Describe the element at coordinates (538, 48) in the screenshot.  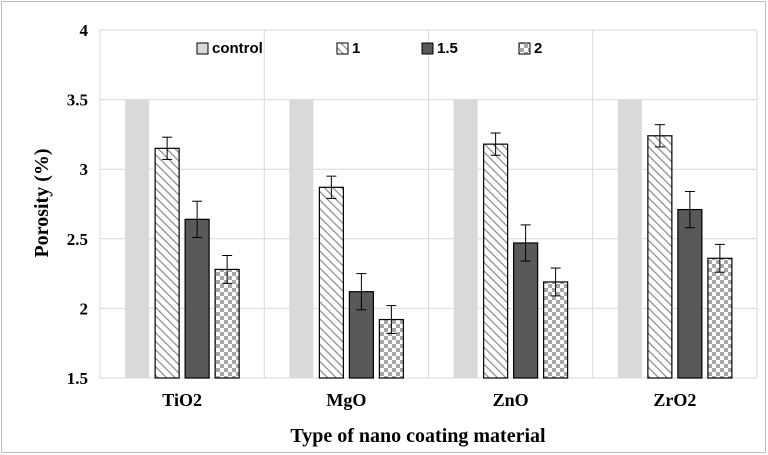
I see `legend-label: 2` at that location.